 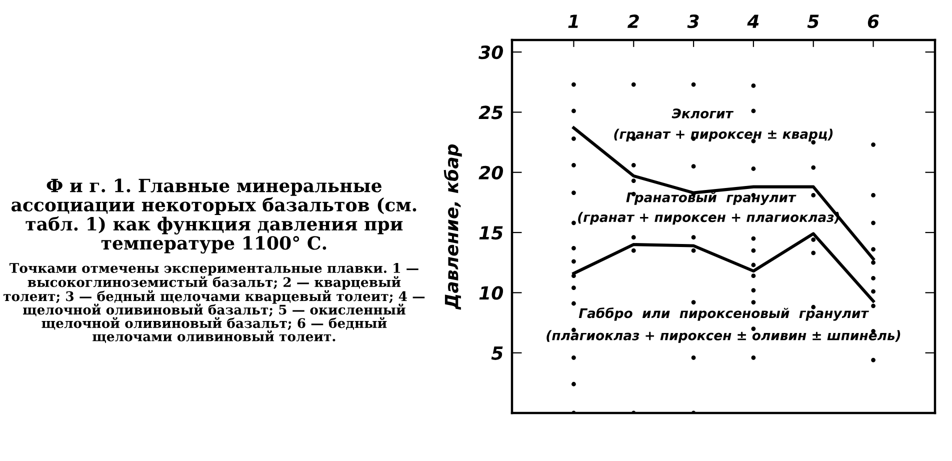 What do you see at coordinates (491, 233) in the screenshot?
I see `y-tick-label: 15` at bounding box center [491, 233].